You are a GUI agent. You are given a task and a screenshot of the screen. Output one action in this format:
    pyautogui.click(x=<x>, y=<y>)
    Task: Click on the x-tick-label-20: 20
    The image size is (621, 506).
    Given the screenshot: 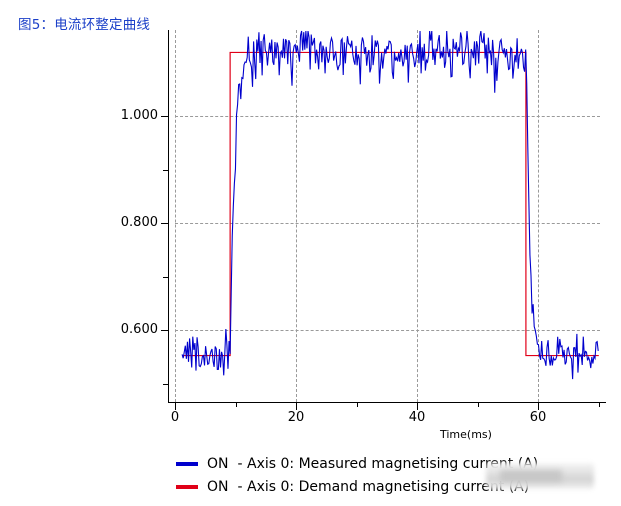 What is the action you would take?
    pyautogui.click(x=296, y=417)
    